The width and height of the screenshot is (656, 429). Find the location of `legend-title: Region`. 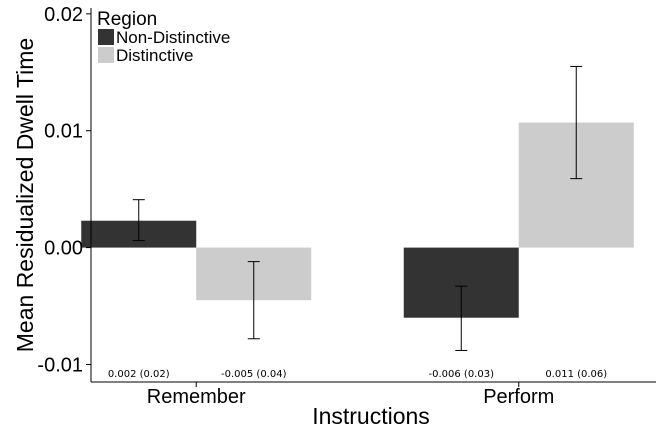

legend-title: Region is located at coordinates (127, 19).